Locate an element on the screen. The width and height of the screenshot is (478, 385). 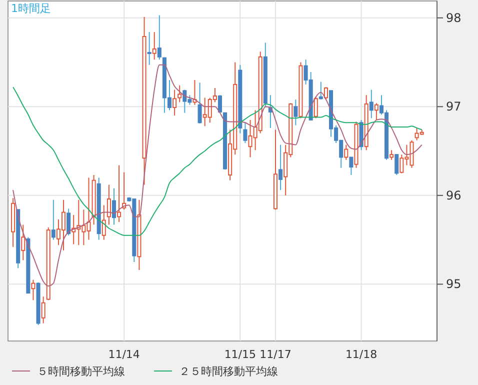
x-tick-label: 11/18 is located at coordinates (361, 354).